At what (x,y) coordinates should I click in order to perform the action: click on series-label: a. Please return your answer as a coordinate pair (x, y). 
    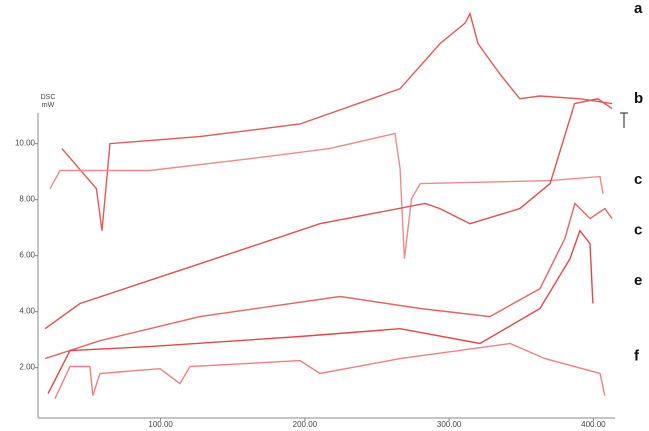
    Looking at the image, I should click on (638, 8).